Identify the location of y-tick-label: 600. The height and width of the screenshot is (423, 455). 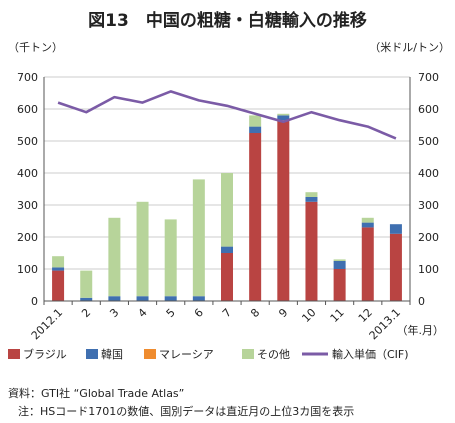
(27, 109).